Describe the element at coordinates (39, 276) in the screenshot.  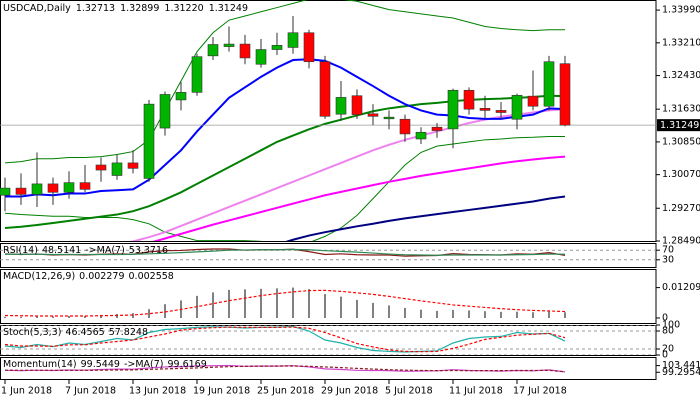
I see `legend-name: MACD(12,26,9)` at that location.